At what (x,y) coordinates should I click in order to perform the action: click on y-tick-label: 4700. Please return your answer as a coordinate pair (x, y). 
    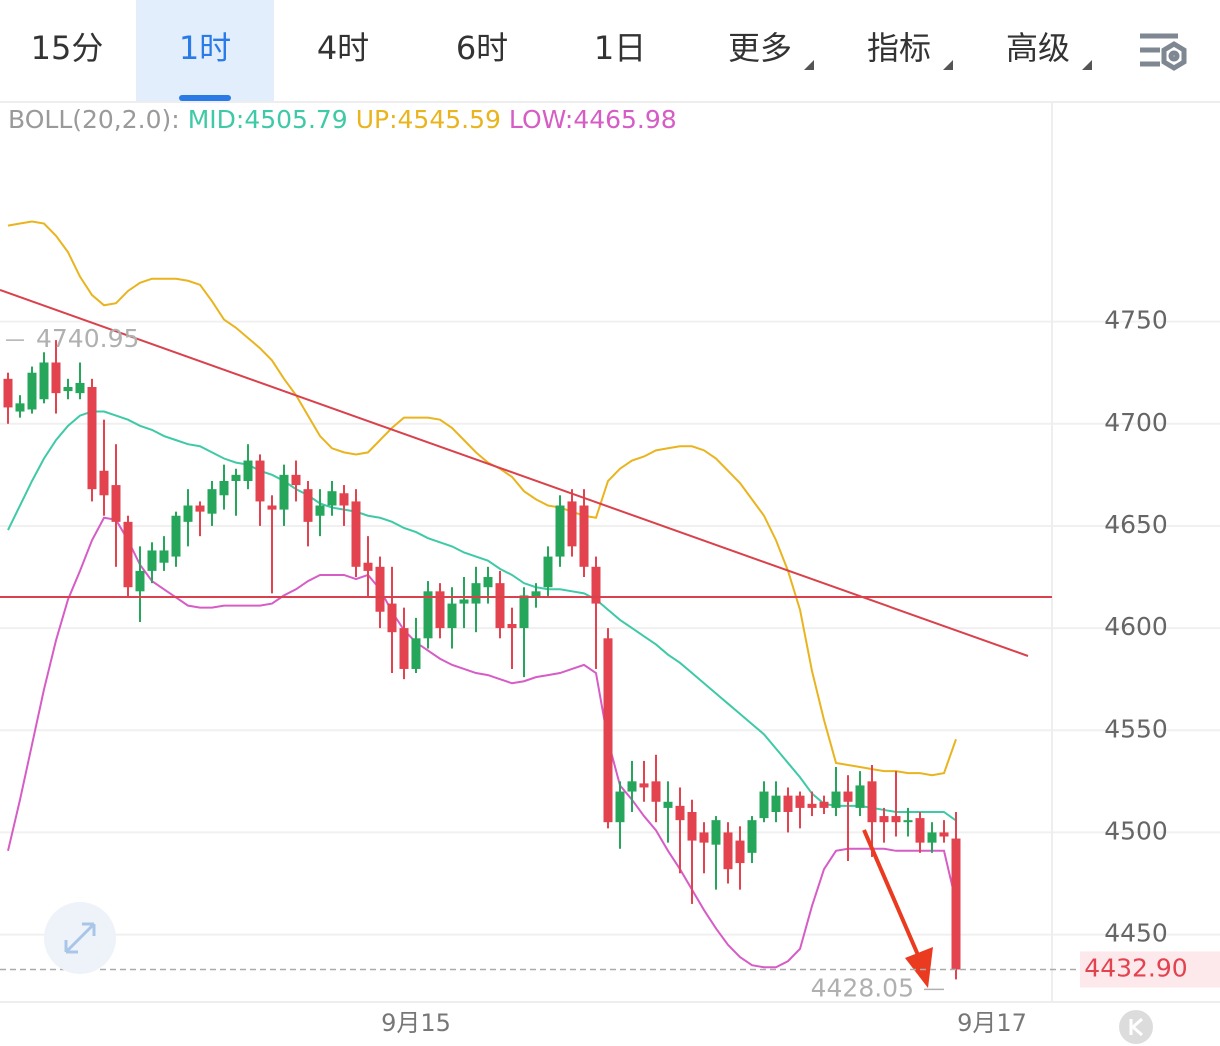
    Looking at the image, I should click on (1136, 422).